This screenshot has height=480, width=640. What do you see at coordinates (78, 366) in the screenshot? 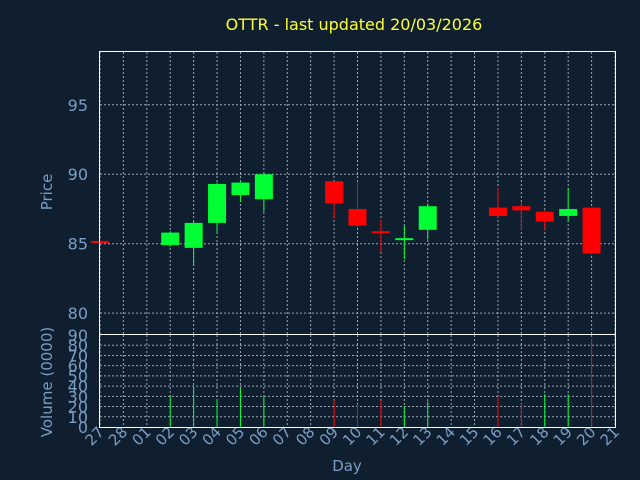
I see `volume-tick-label: 60` at bounding box center [78, 366].